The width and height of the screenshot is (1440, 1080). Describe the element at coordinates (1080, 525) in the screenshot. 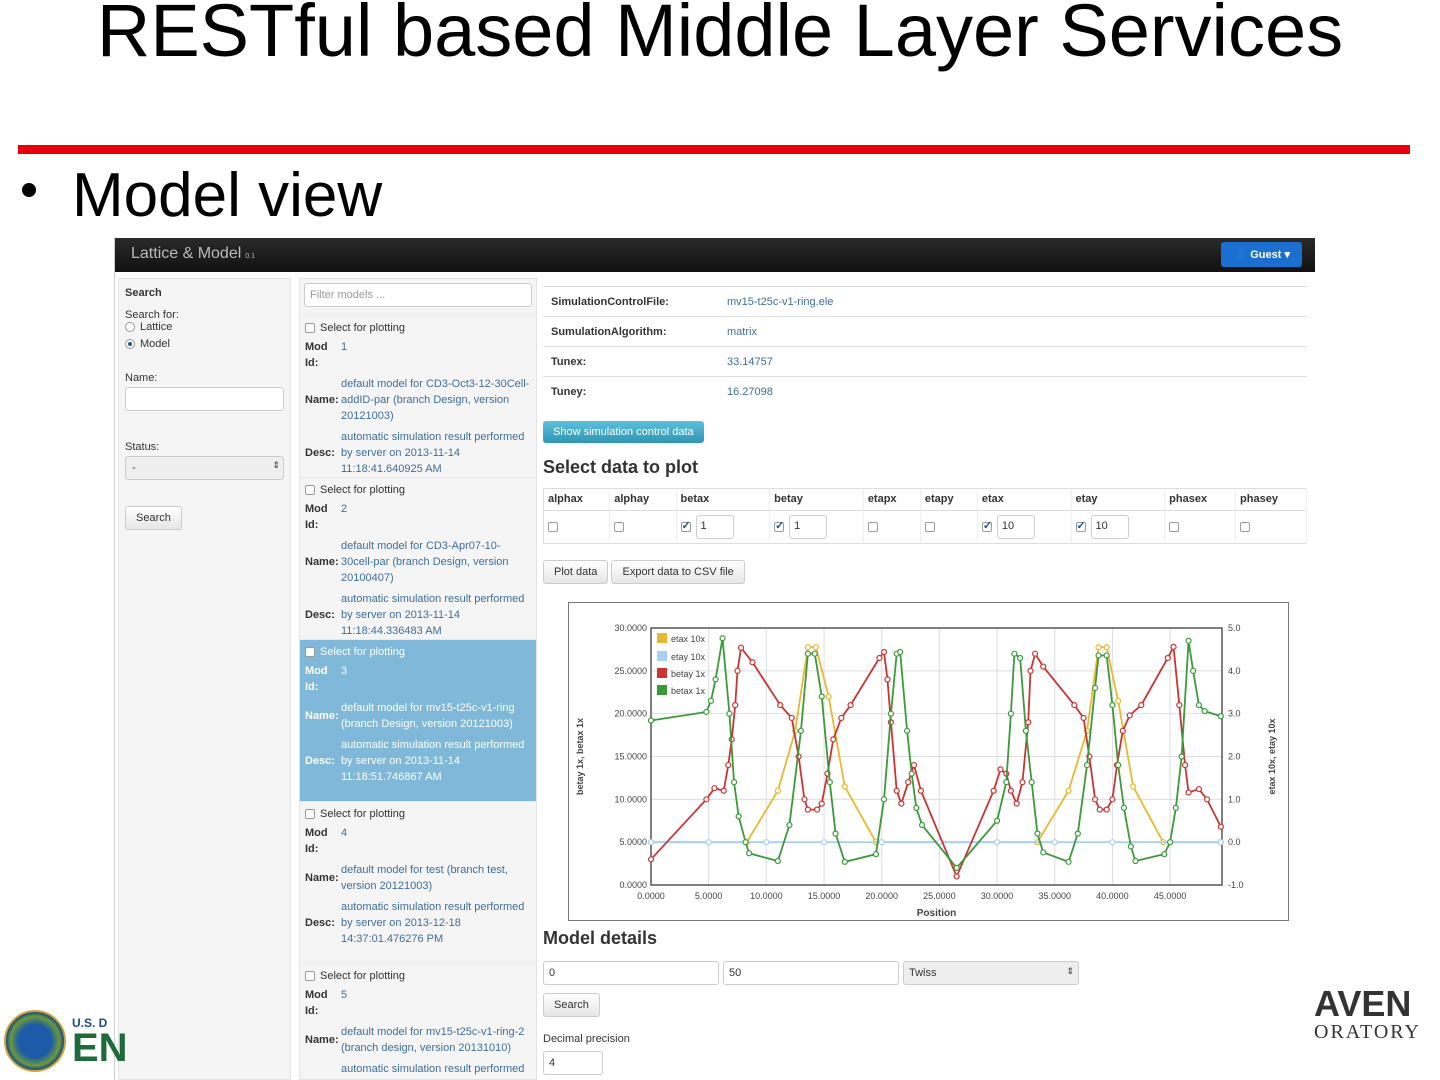

I see `etay-checkbox` at that location.